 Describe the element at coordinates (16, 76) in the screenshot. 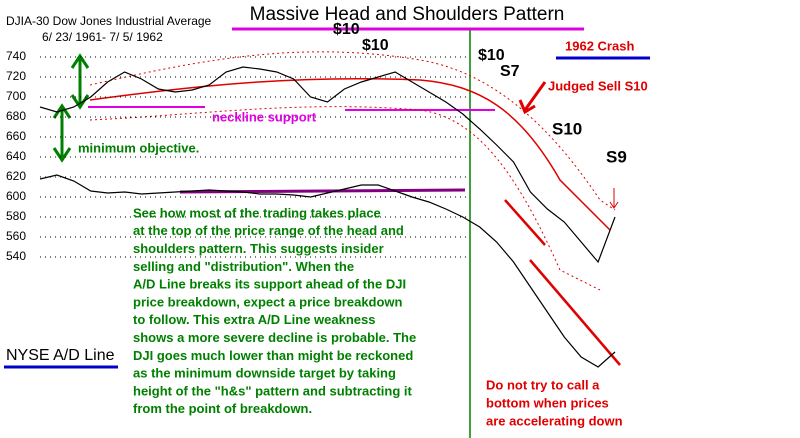

I see `y-tick-label: 720` at that location.